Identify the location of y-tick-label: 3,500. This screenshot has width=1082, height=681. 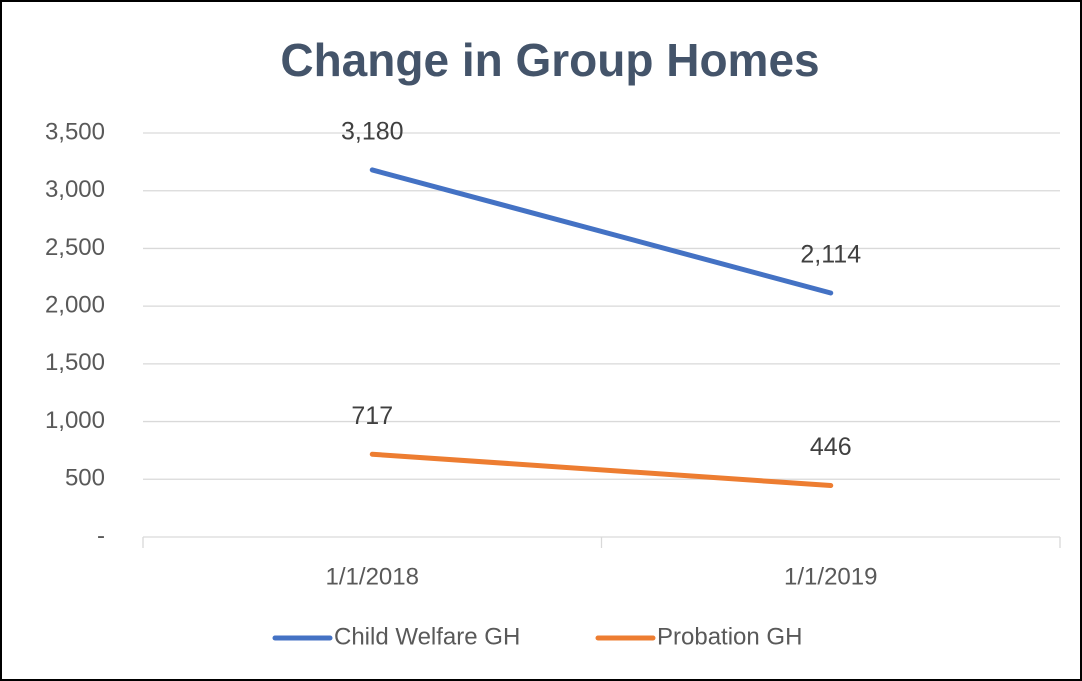
(75, 131).